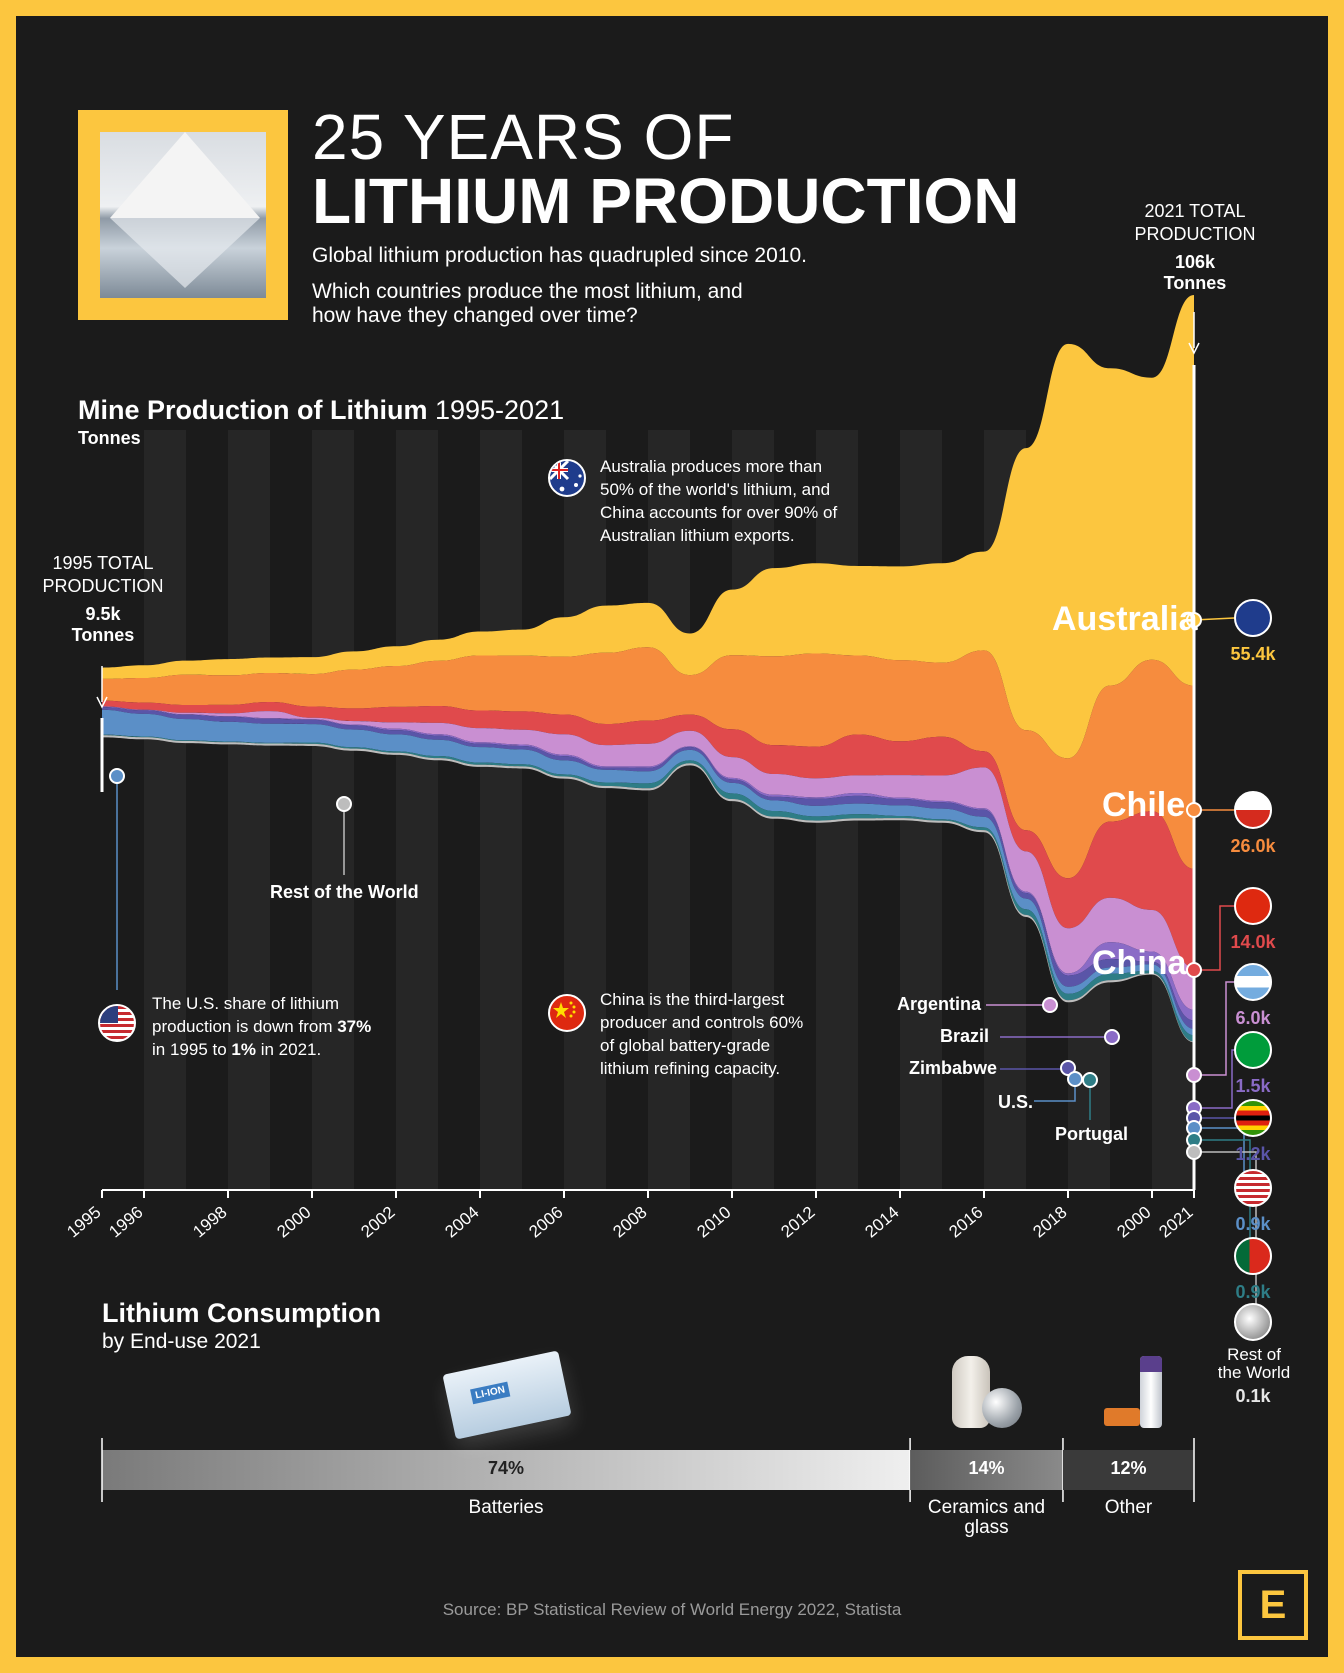 Image resolution: width=1344 pixels, height=1673 pixels. What do you see at coordinates (1253, 906) in the screenshot?
I see `china-flag-icon` at bounding box center [1253, 906].